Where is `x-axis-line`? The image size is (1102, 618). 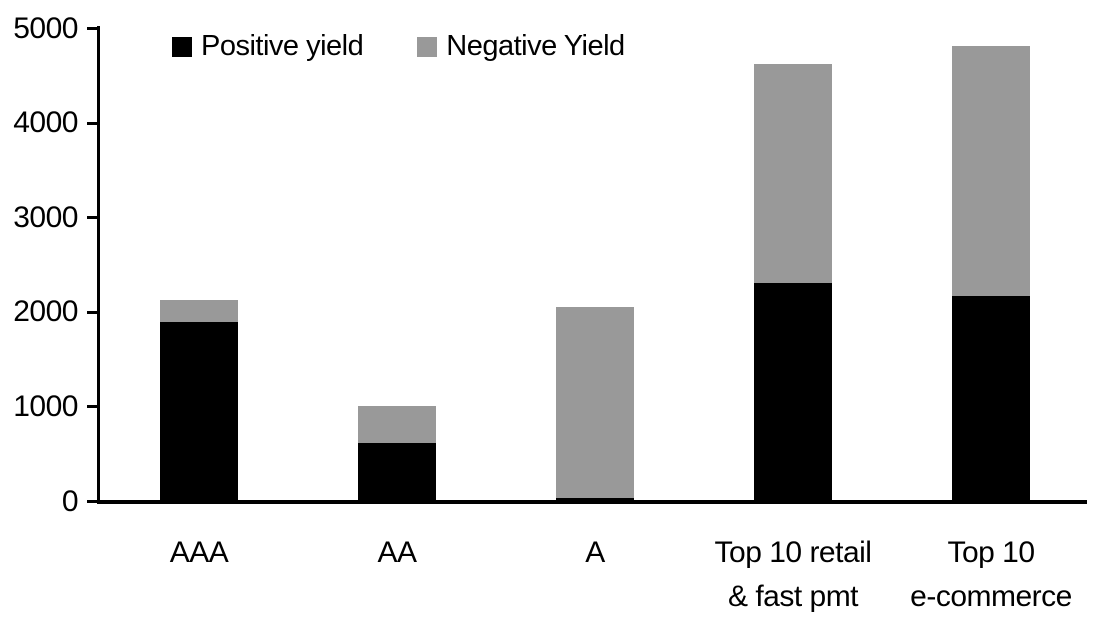 x-axis-line is located at coordinates (592, 502).